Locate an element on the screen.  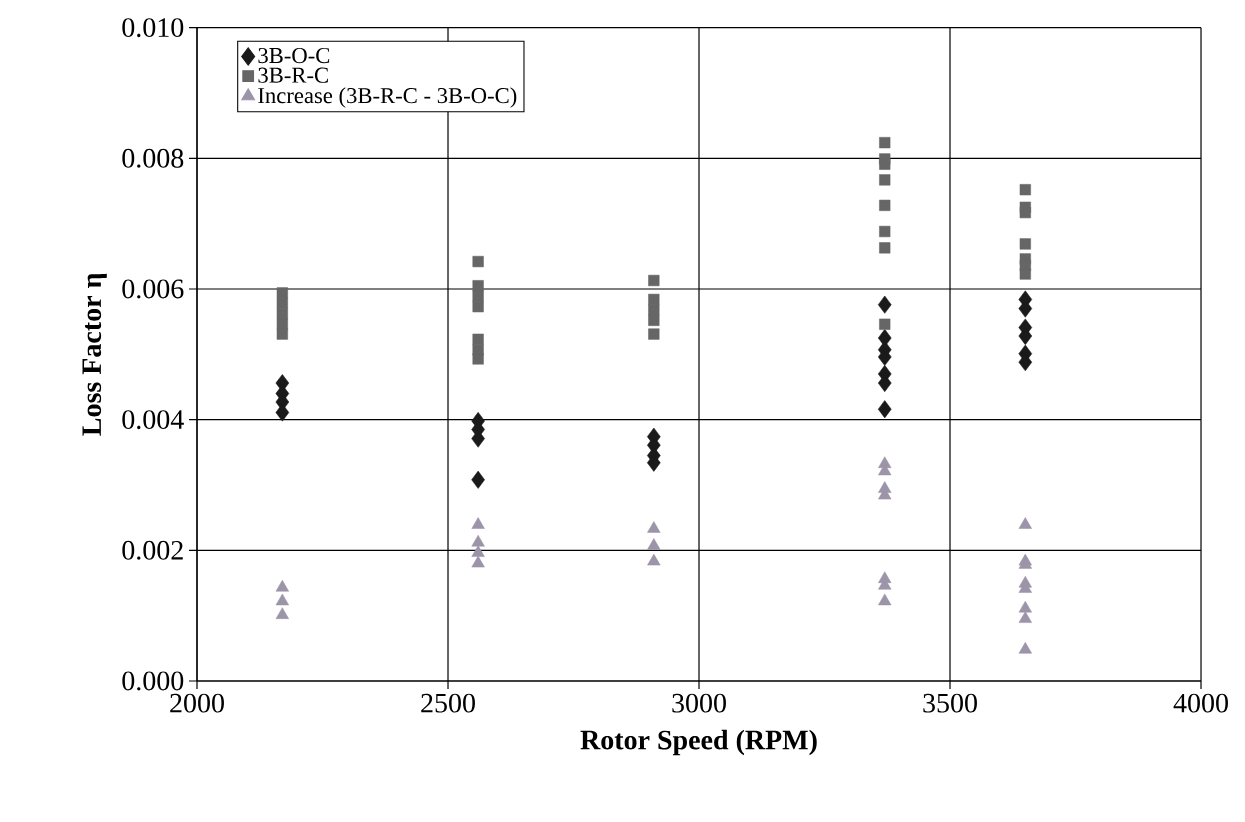
x-tick-label: 4000 is located at coordinates (1200, 703).